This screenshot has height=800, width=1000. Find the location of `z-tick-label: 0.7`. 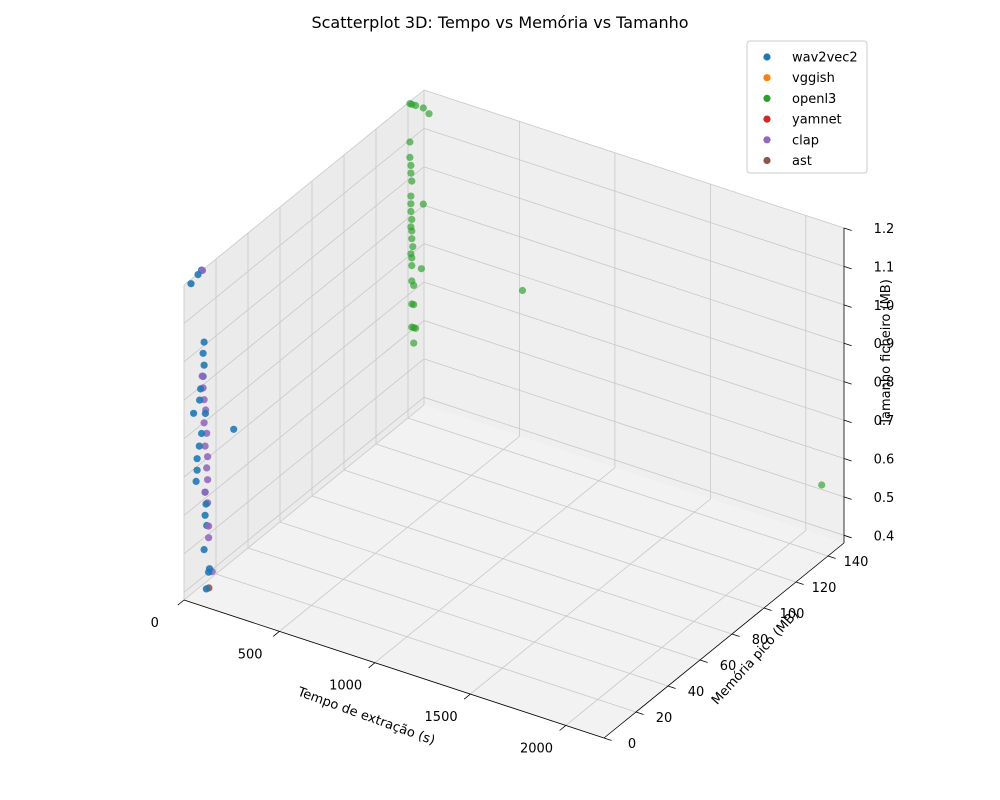

z-tick-label: 0.7 is located at coordinates (884, 421).